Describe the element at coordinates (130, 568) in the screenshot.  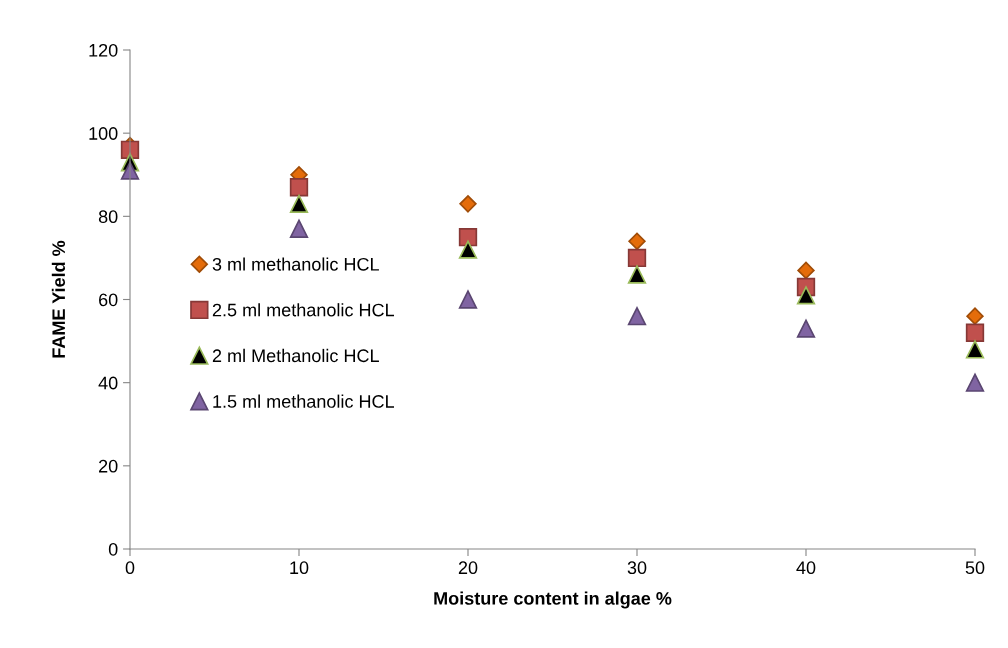
I see `x-tick-label: 0` at that location.